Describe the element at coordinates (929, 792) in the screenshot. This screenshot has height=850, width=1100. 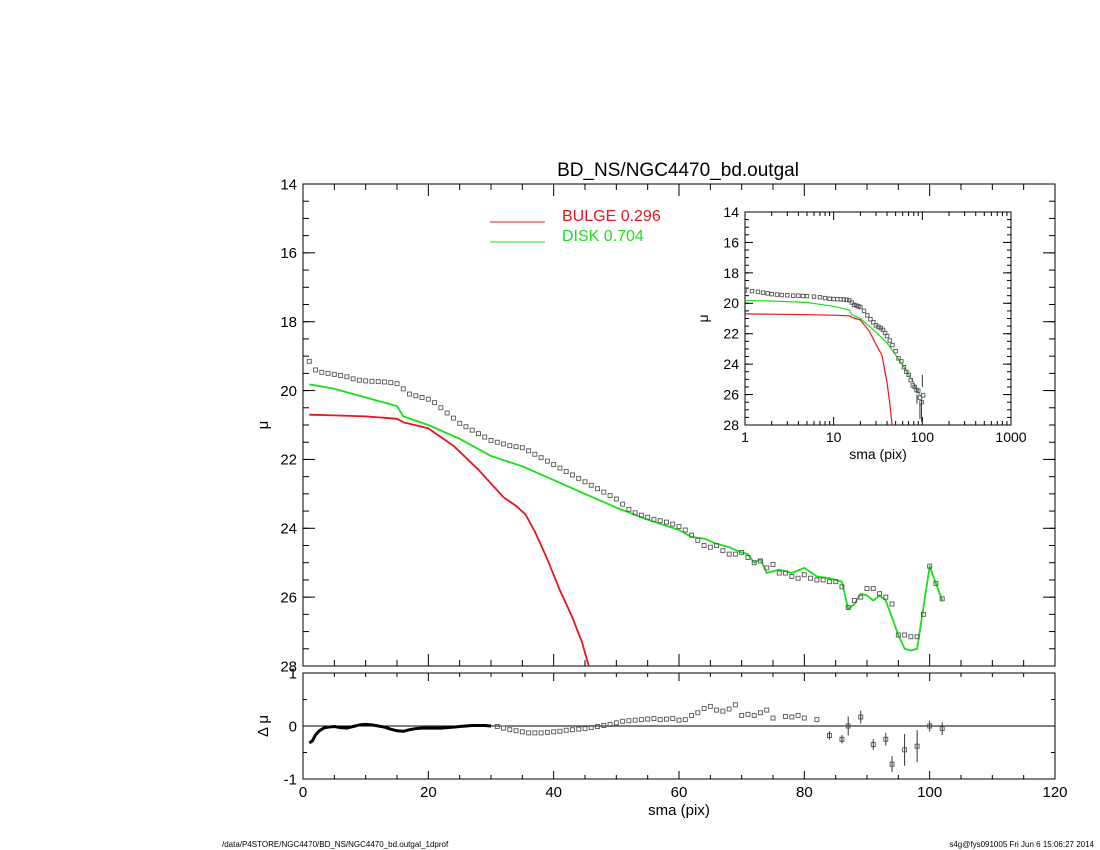
I see `residual-xtick-label: 100` at that location.